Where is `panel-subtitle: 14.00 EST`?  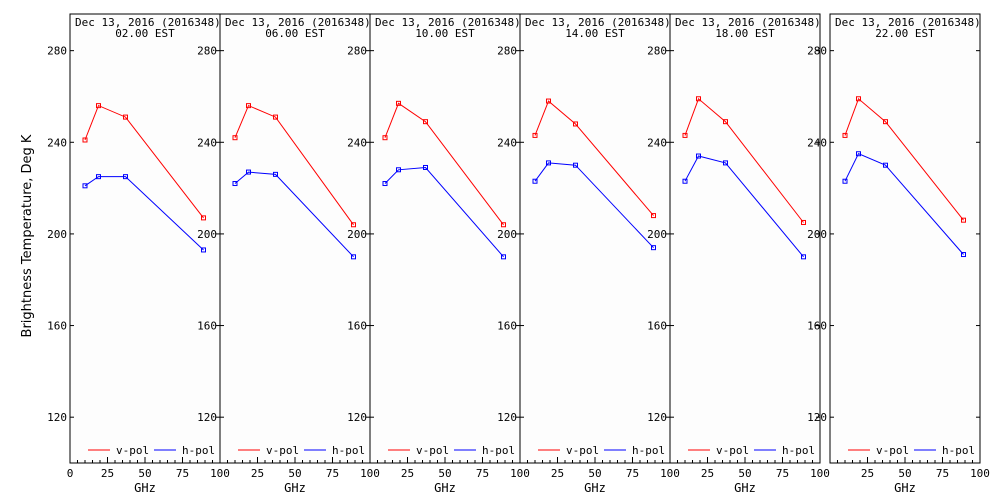
panel-subtitle: 14.00 EST is located at coordinates (595, 33).